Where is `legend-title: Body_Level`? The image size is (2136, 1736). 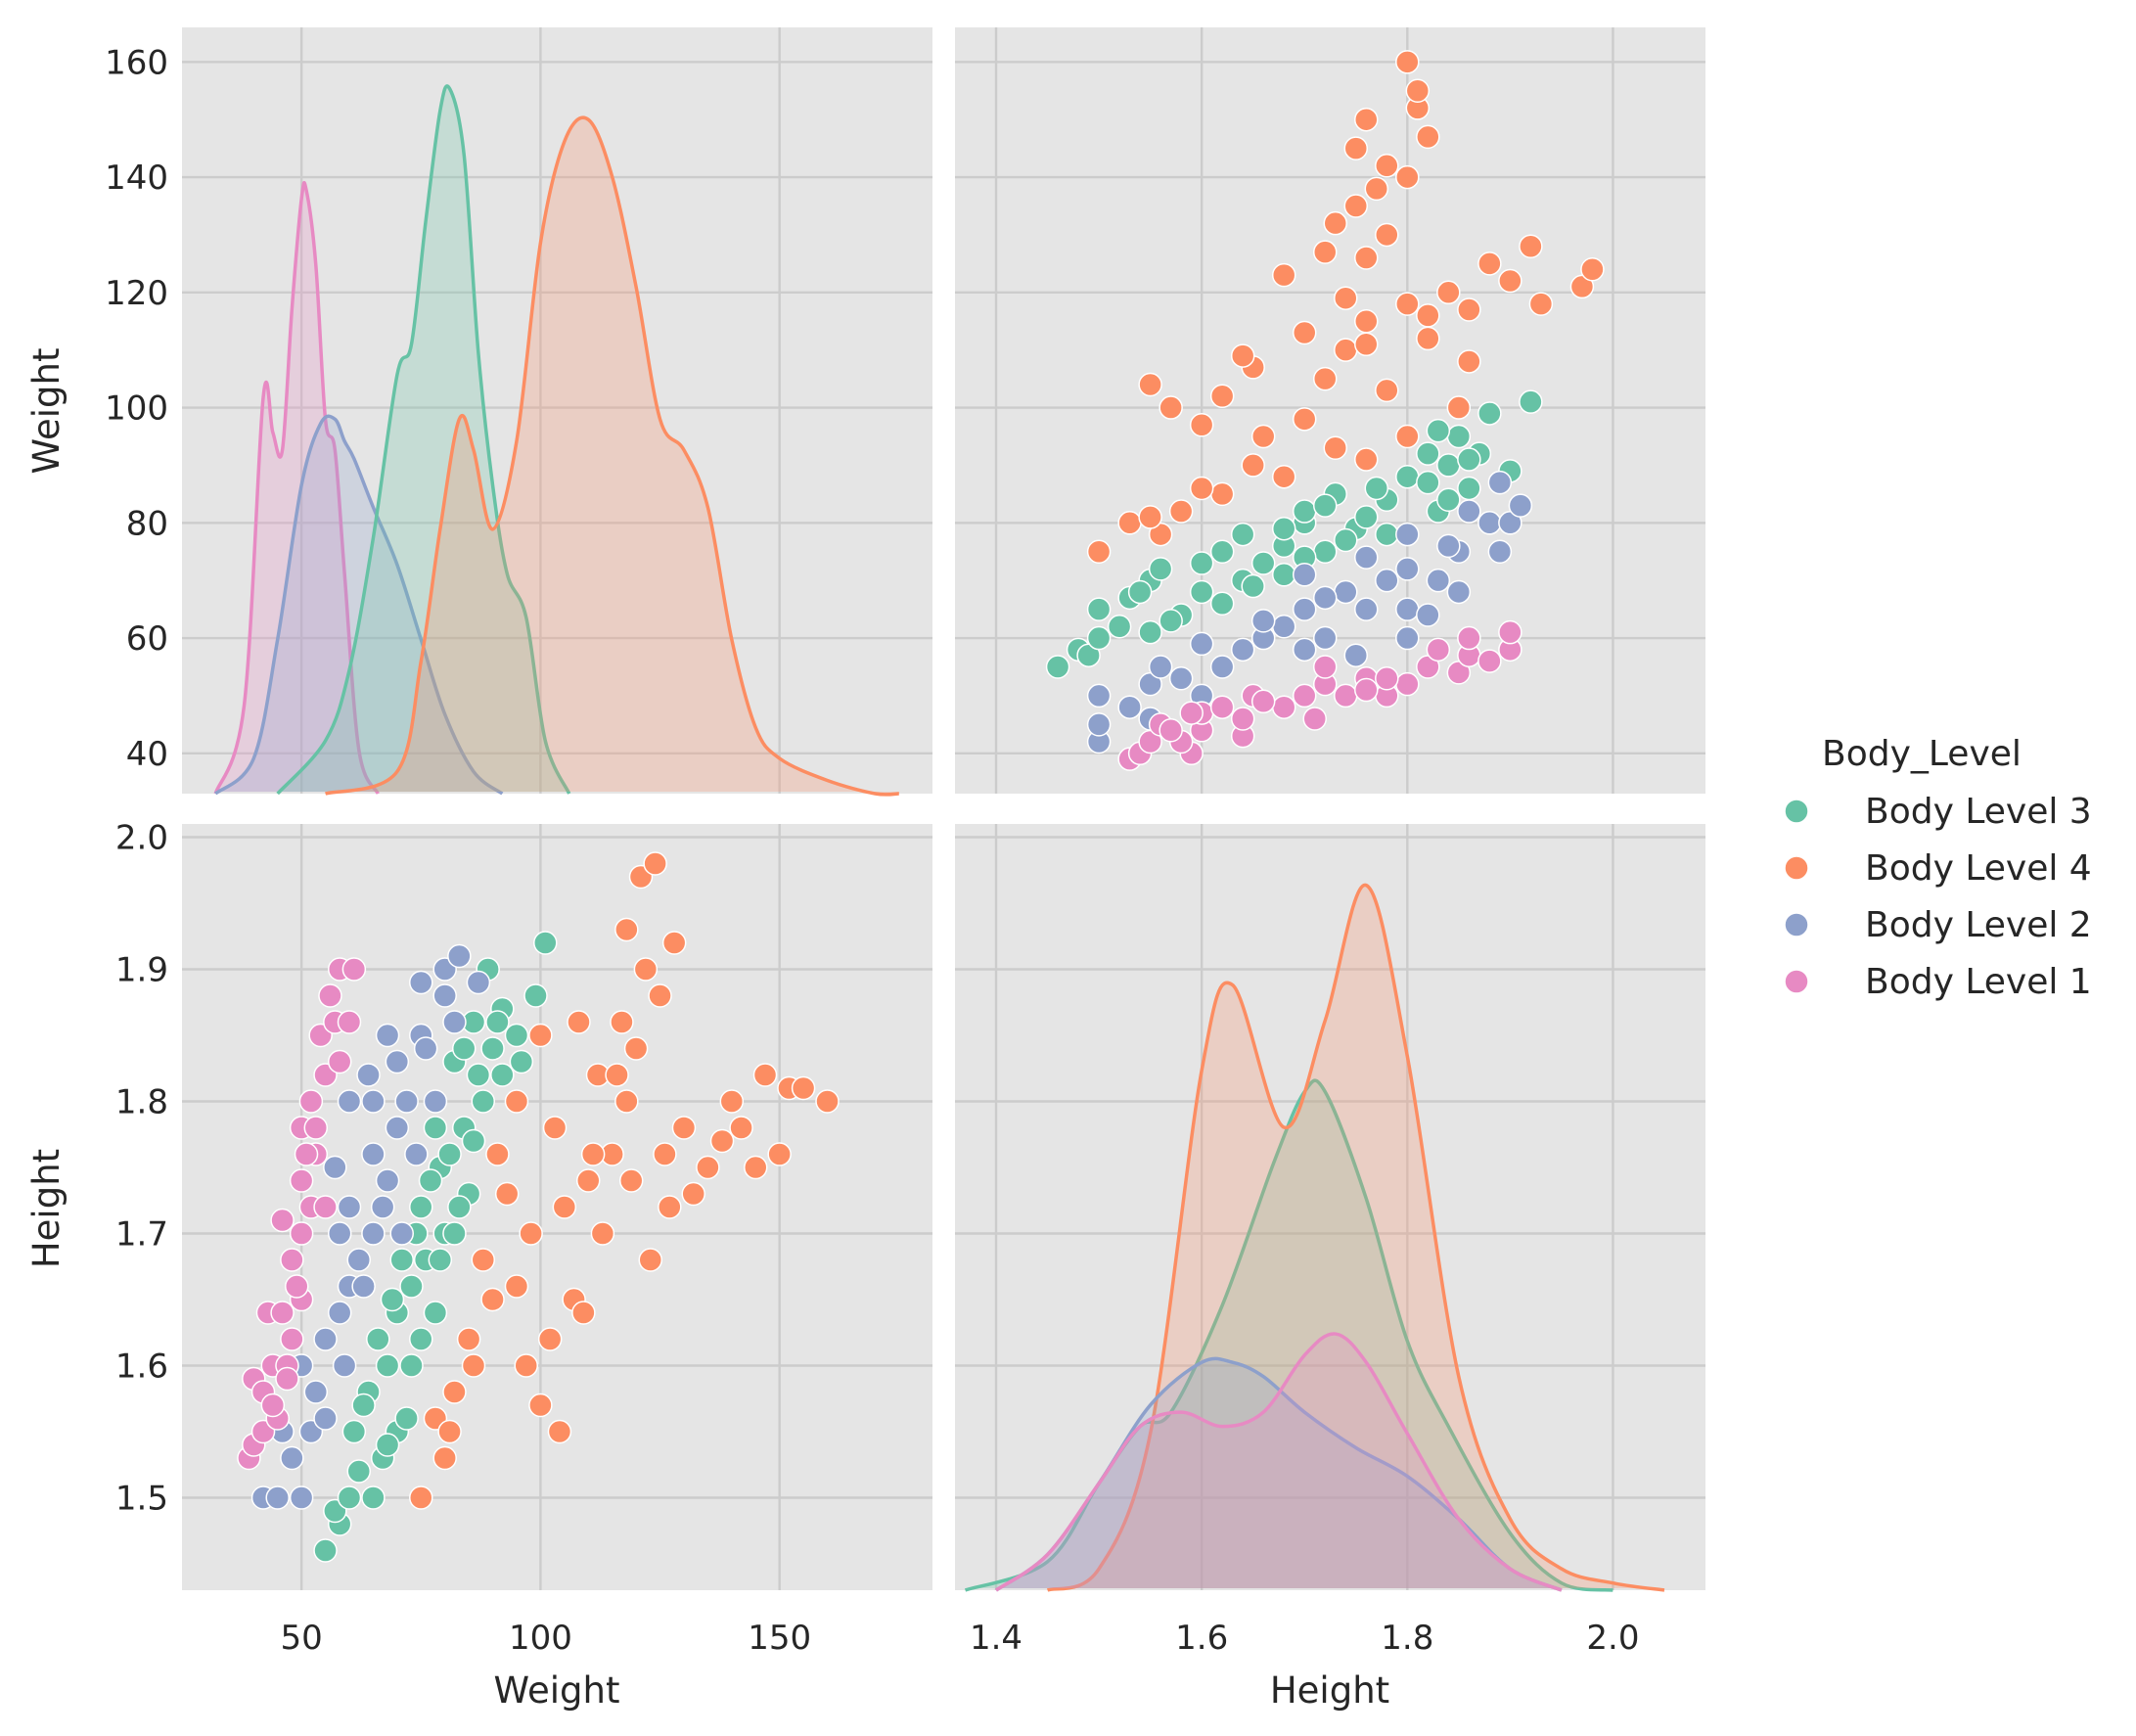 legend-title: Body_Level is located at coordinates (1922, 754).